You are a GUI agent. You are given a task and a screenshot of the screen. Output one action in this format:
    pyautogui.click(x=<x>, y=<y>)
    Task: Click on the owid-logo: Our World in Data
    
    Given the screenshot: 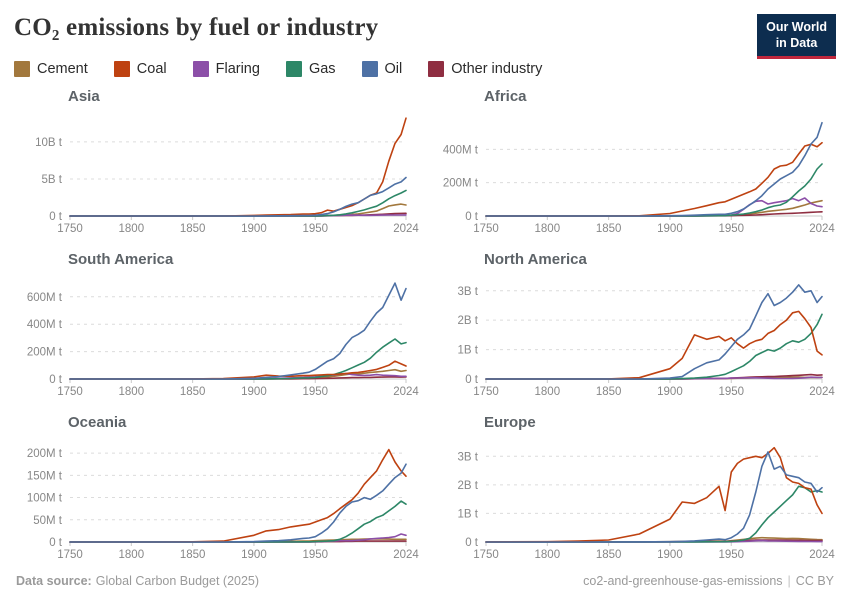 What is the action you would take?
    pyautogui.click(x=796, y=36)
    